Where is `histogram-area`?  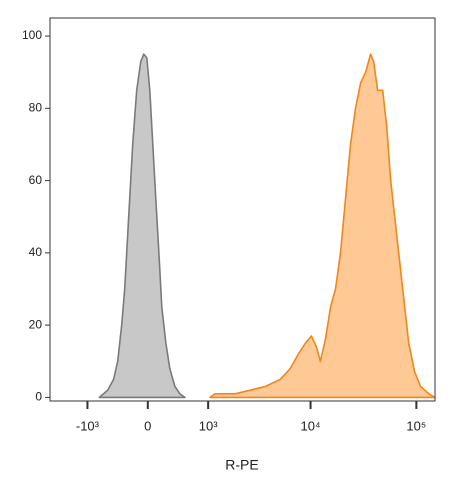 histogram-area is located at coordinates (142, 226).